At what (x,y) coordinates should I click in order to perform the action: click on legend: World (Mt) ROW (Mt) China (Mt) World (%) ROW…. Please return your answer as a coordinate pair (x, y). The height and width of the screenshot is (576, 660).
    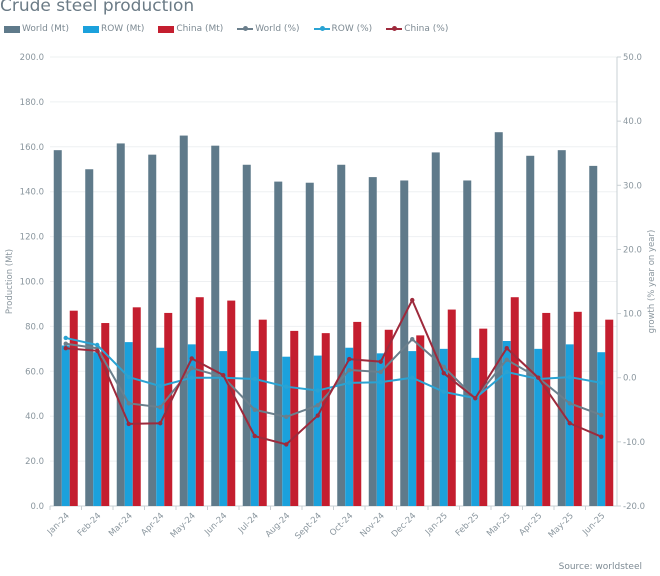
    Looking at the image, I should click on (226, 29).